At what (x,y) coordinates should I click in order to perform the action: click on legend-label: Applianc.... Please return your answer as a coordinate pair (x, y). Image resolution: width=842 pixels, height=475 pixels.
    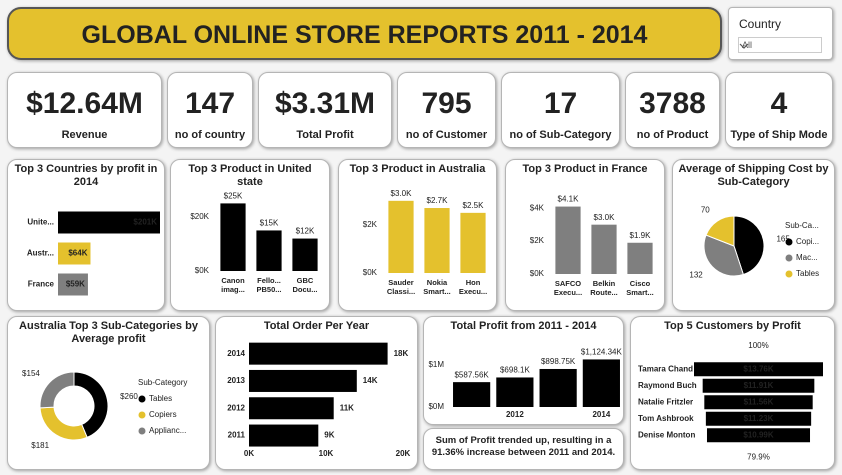
    Looking at the image, I should click on (167, 430).